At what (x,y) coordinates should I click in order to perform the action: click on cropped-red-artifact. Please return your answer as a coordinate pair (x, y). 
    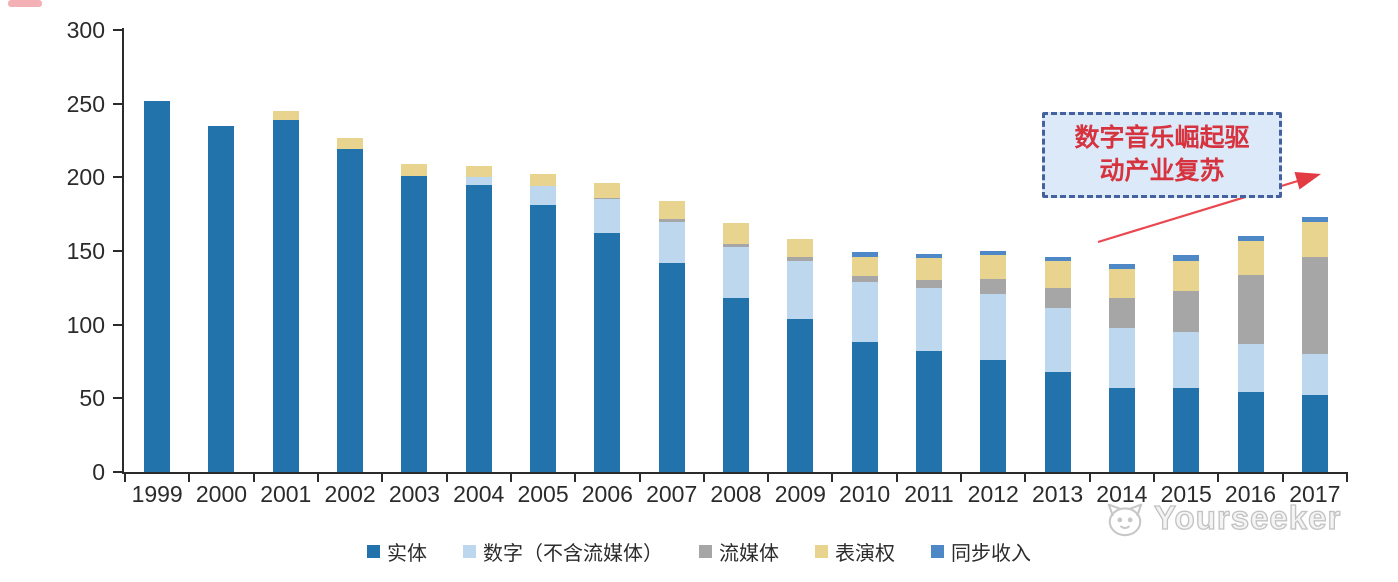
    Looking at the image, I should click on (25, 3).